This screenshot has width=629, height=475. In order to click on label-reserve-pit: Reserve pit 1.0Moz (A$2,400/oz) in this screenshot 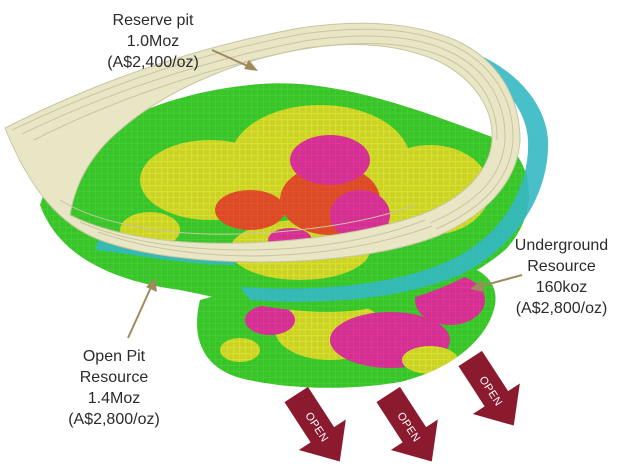, I will do `click(153, 41)`.